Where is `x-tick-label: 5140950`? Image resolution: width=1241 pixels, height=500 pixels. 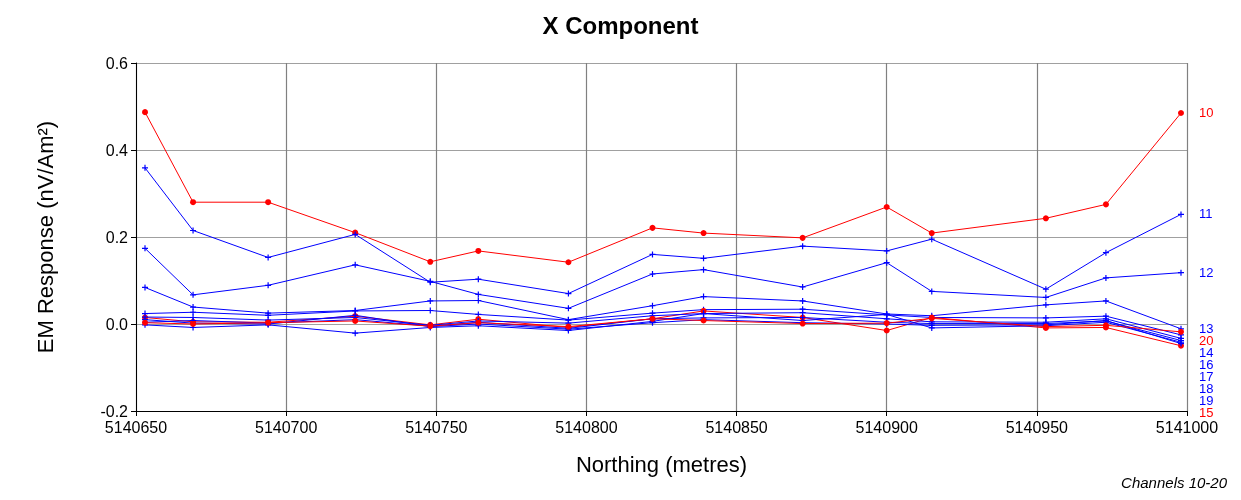
x-tick-label: 5140950 is located at coordinates (1037, 427).